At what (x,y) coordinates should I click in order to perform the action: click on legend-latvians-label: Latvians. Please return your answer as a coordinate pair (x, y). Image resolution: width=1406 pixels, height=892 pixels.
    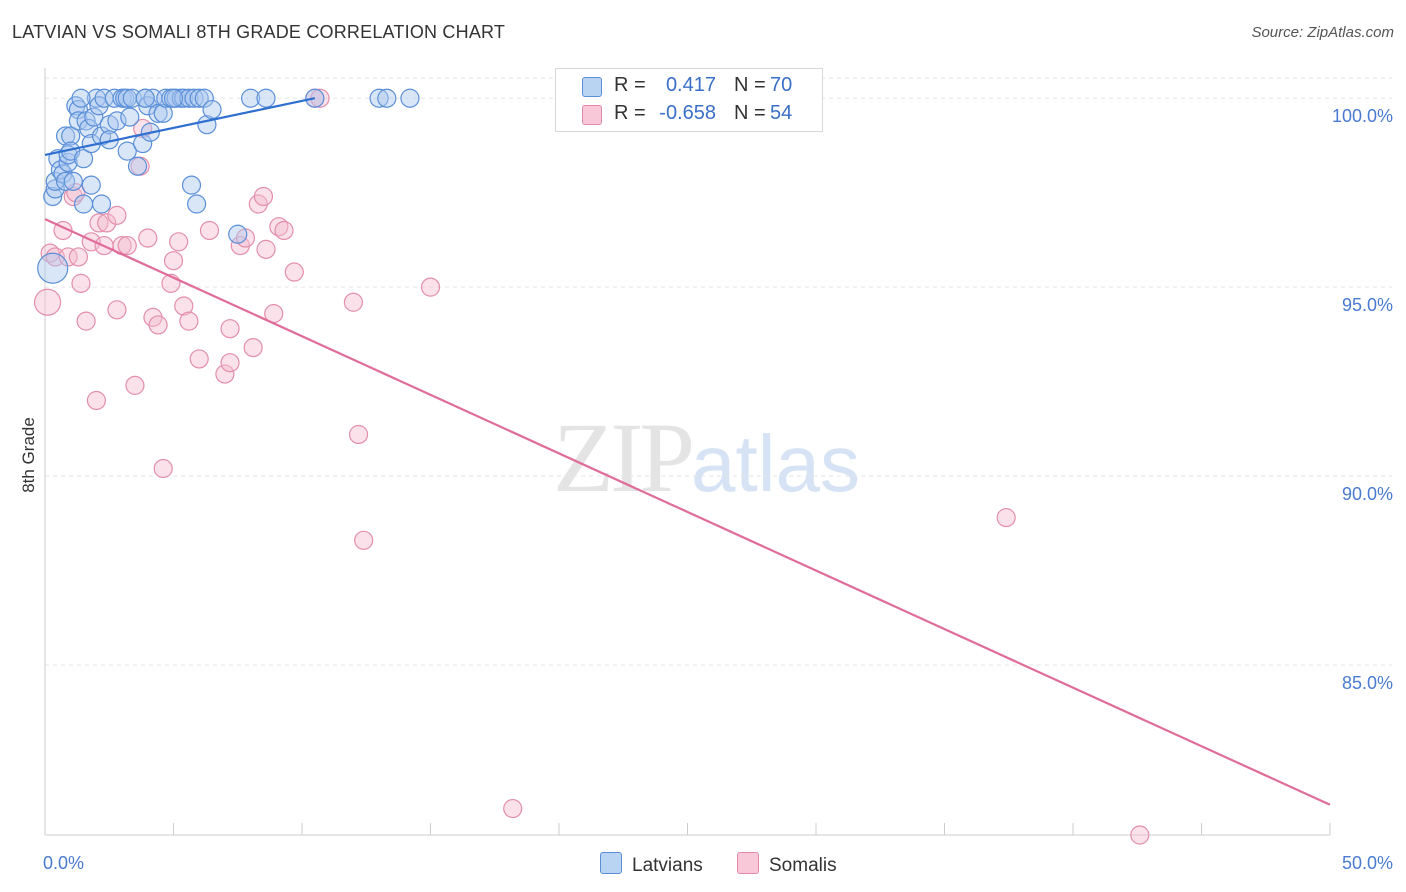
    Looking at the image, I should click on (667, 865).